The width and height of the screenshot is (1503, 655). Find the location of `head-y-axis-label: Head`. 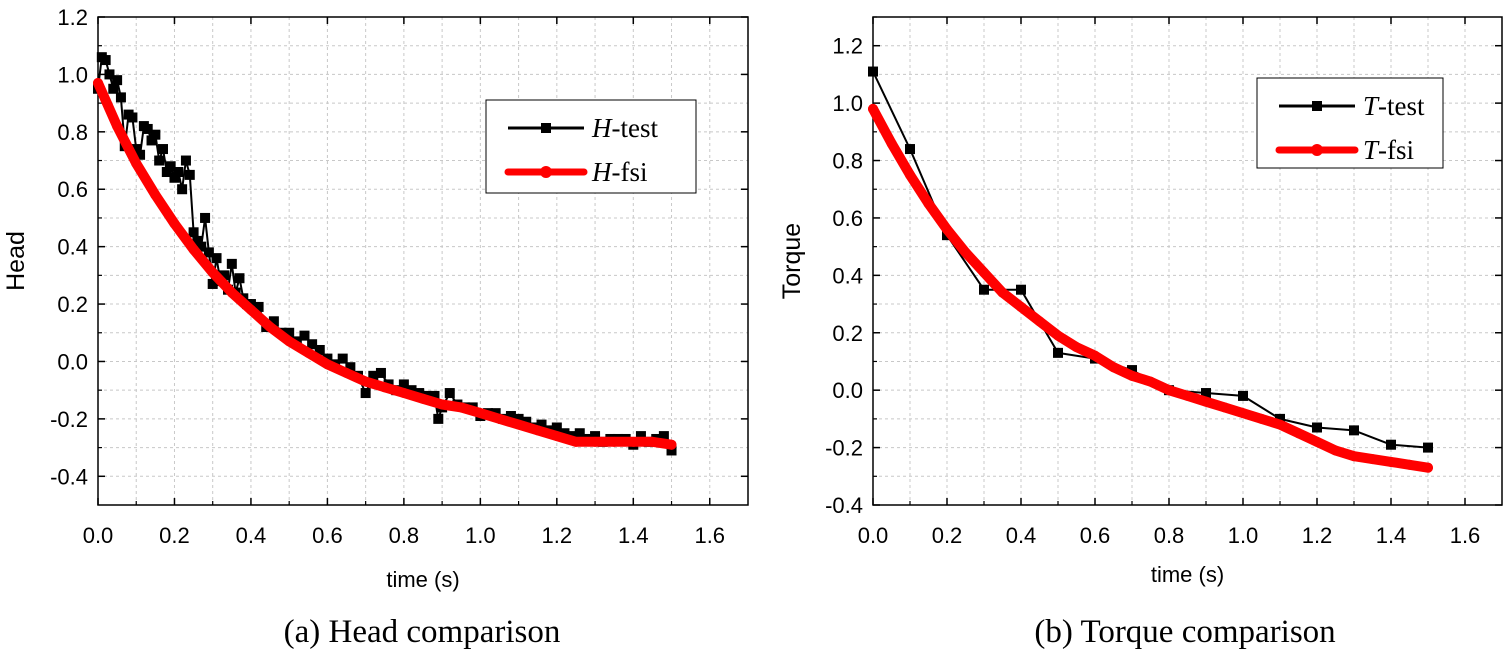

head-y-axis-label: Head is located at coordinates (16, 261).